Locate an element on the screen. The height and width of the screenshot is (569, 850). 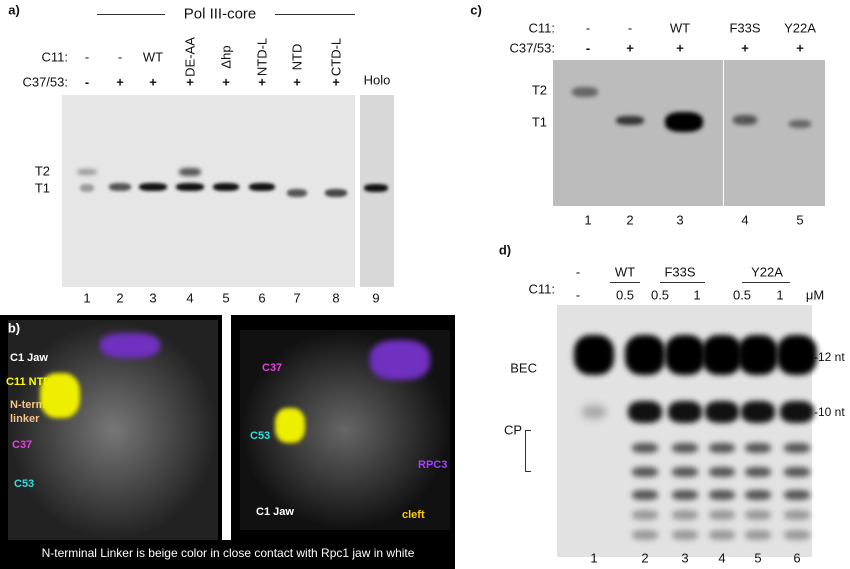
gel-c is located at coordinates (689, 133).